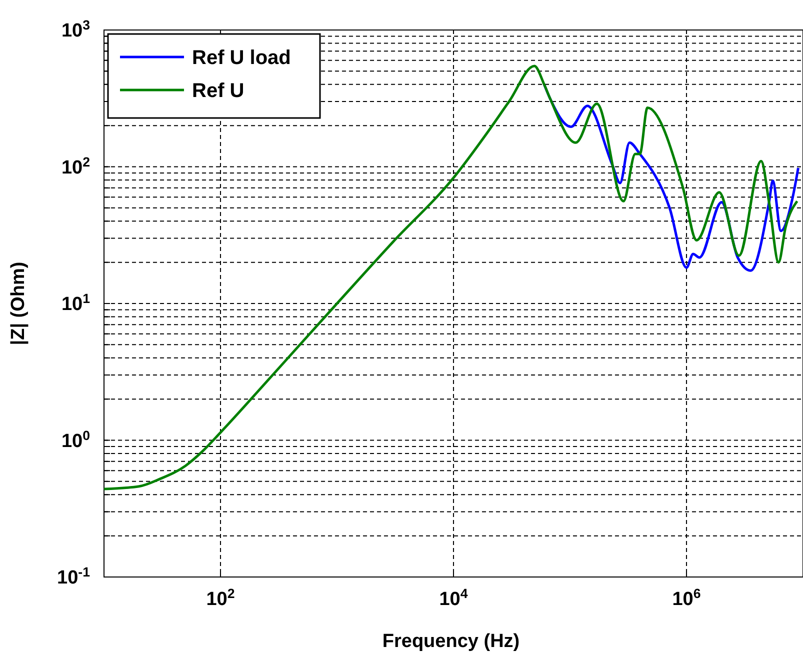 The height and width of the screenshot is (657, 803). I want to click on y-tick-label: 10$^{0}$, so click(75, 439).